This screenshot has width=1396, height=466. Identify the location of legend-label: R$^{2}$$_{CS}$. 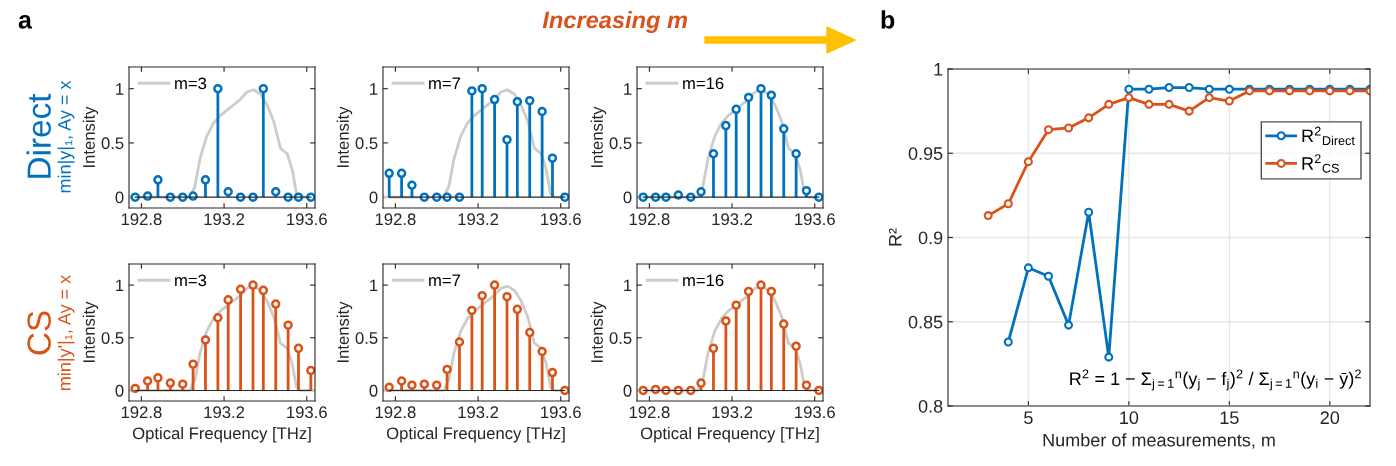
(1320, 163).